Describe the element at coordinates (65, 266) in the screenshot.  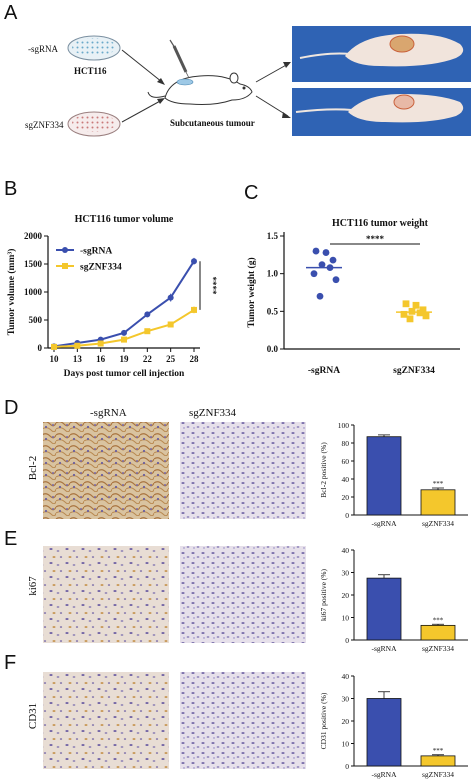
I see `legend-marker` at that location.